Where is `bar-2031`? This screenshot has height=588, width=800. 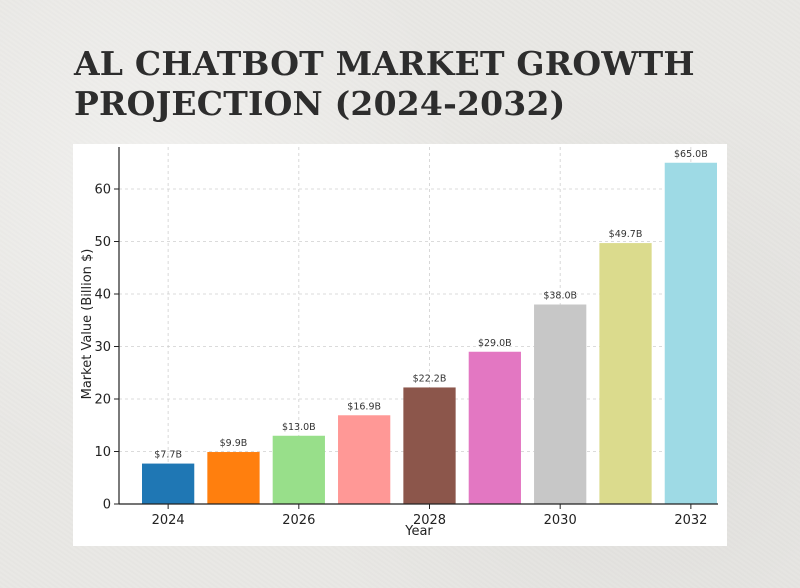 bar-2031 is located at coordinates (625, 373).